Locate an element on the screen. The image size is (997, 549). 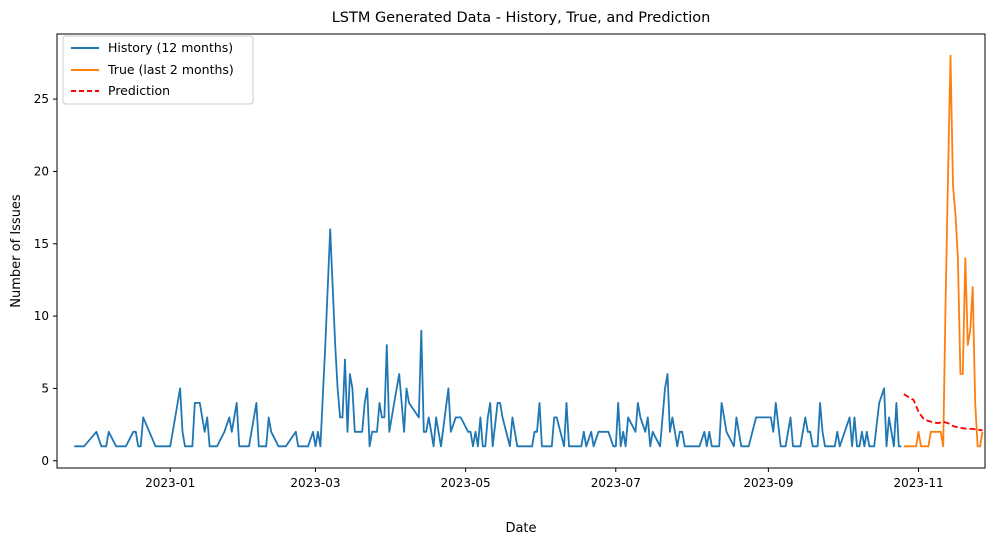
legend-label-prediction: Prediction is located at coordinates (139, 90).